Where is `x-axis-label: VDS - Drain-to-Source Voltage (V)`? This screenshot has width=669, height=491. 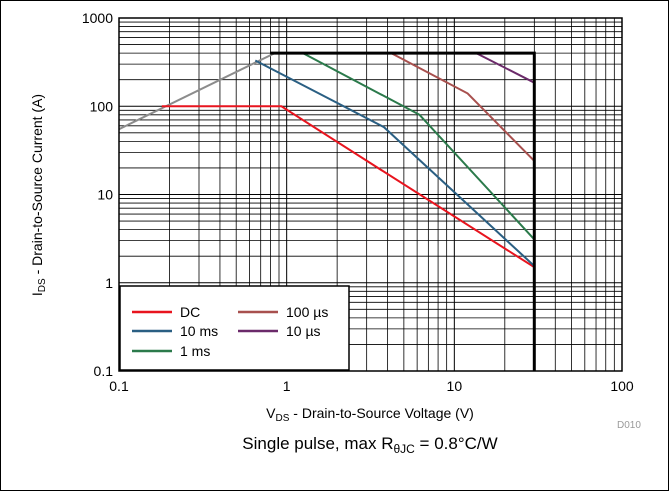 x-axis-label: VDS - Drain-to-Source Voltage (V) is located at coordinates (370, 414).